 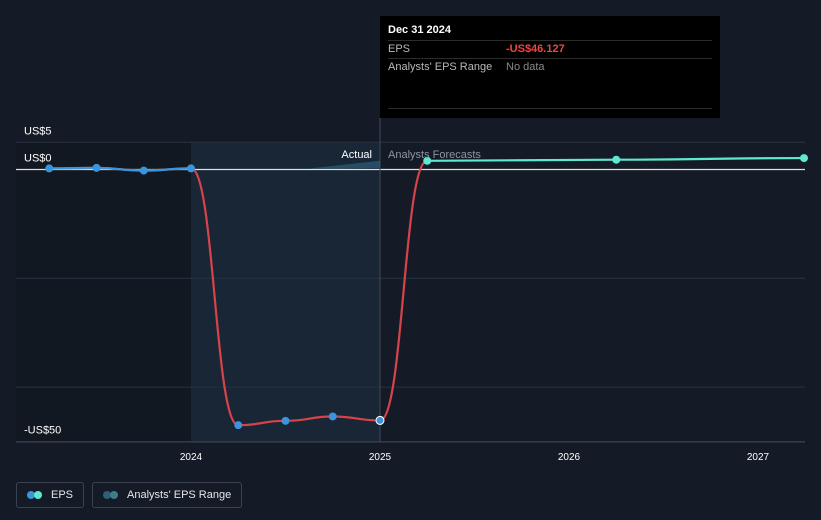 What do you see at coordinates (569, 457) in the screenshot?
I see `x-tick-label: 2026` at bounding box center [569, 457].